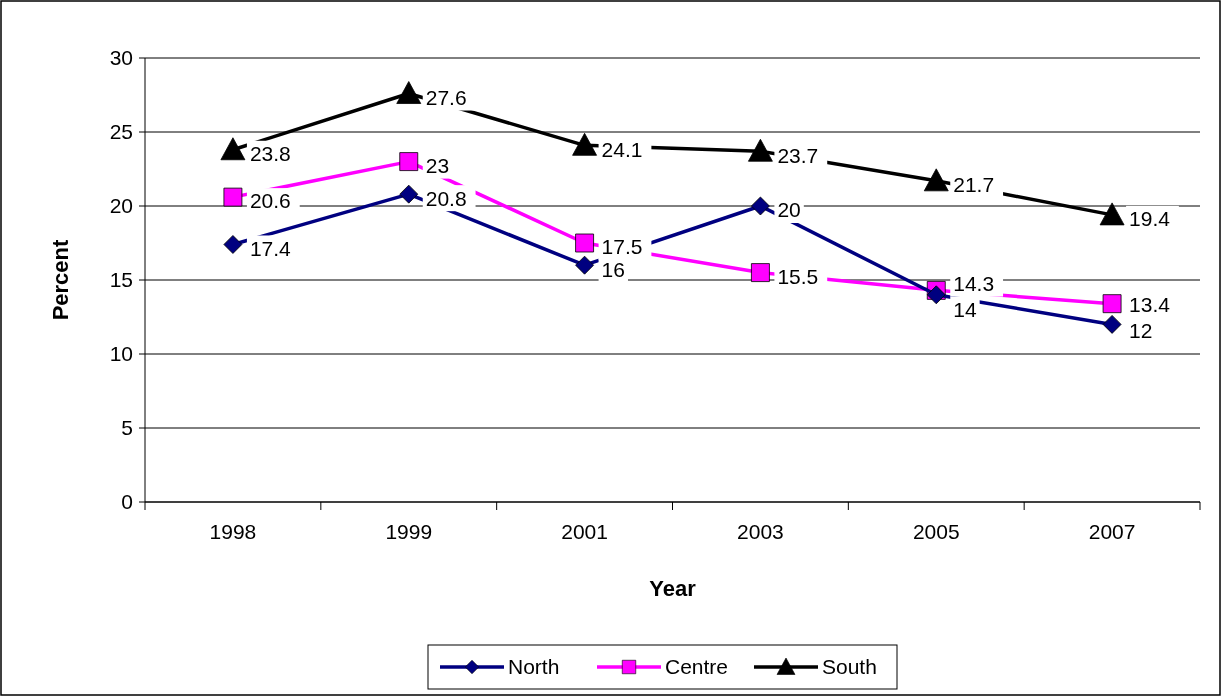 The width and height of the screenshot is (1221, 696). Describe the element at coordinates (622, 247) in the screenshot. I see `data-label: 17.5` at that location.